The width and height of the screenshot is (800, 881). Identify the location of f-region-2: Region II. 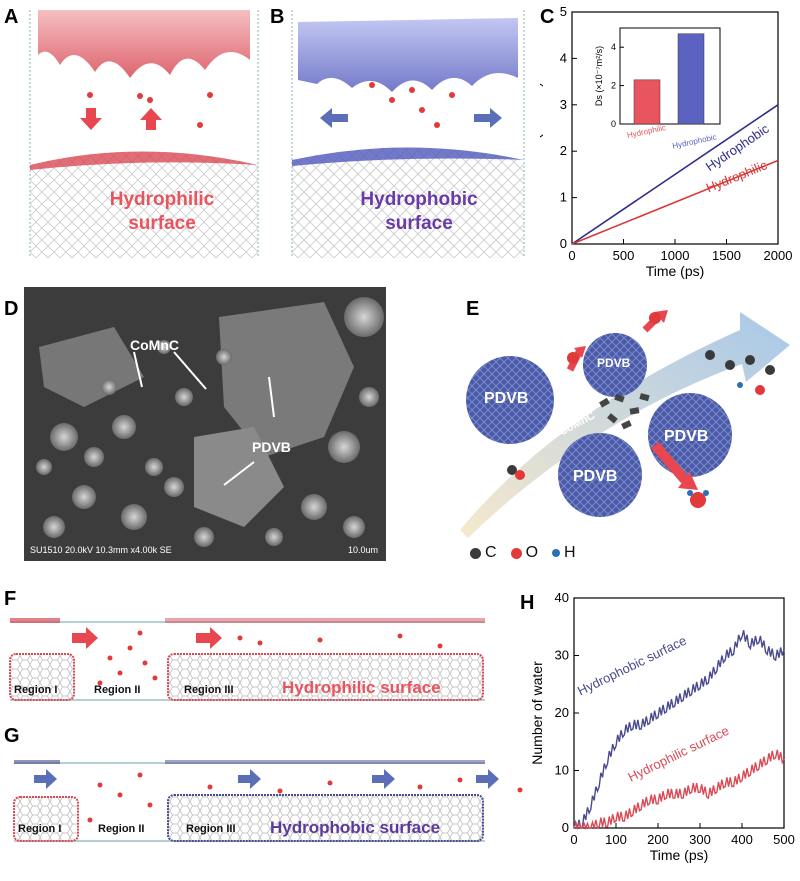
(117, 690).